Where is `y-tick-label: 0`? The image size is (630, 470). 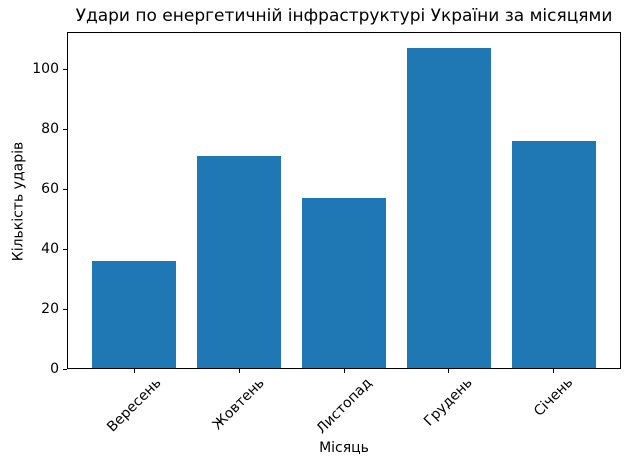 y-tick-label: 0 is located at coordinates (54, 369).